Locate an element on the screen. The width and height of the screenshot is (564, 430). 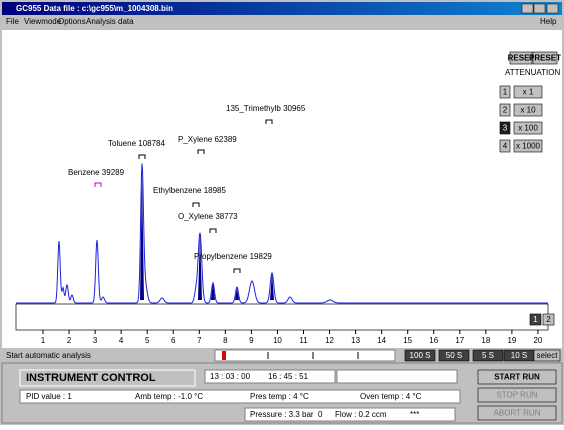
axis-tick-label: 11 is located at coordinates (303, 340).